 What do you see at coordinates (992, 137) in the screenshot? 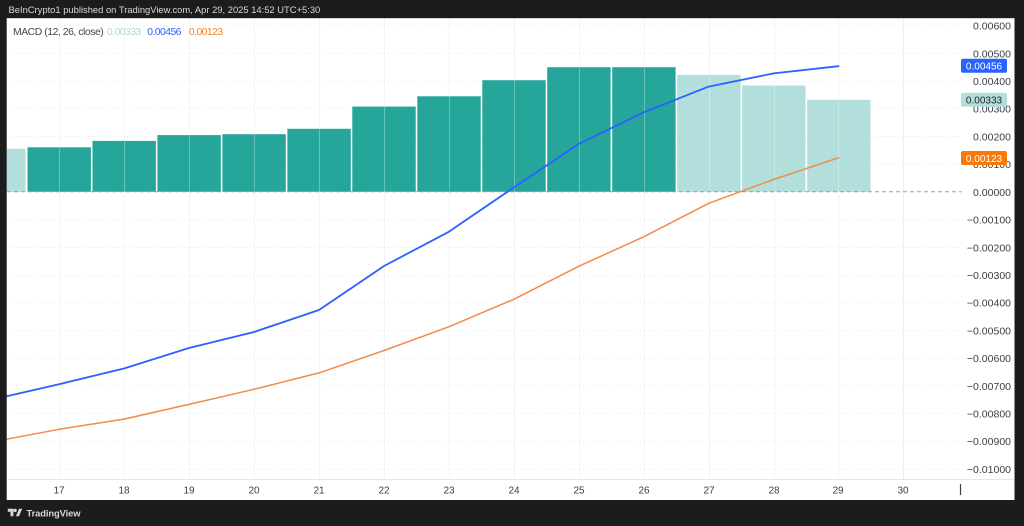
I see `svg-text: 0.00200` at bounding box center [992, 137].